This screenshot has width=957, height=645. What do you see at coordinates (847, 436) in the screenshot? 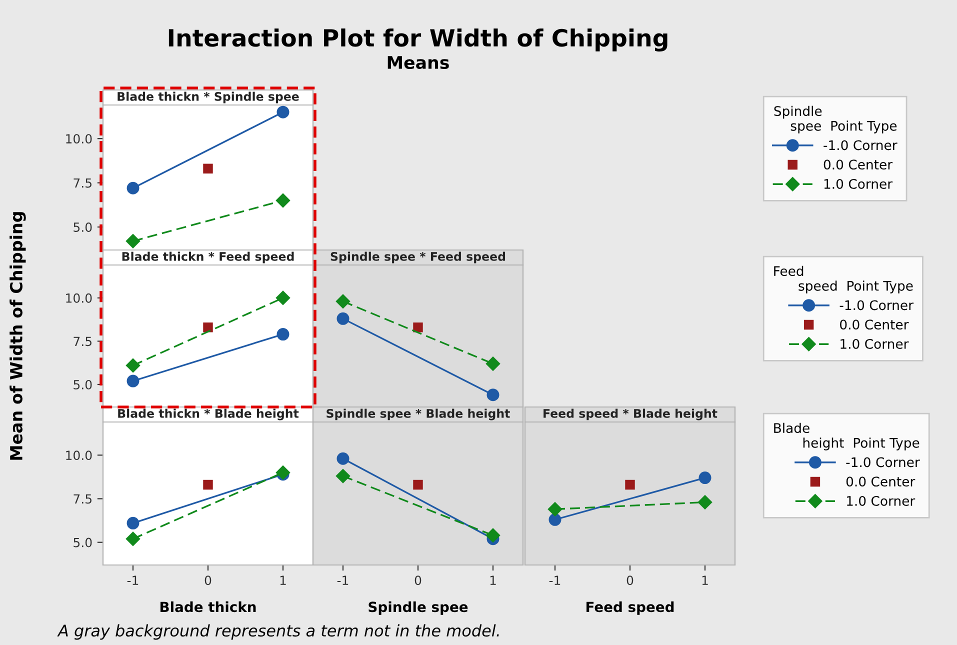
I see `legend-title: Blade height Point Type` at bounding box center [847, 436].